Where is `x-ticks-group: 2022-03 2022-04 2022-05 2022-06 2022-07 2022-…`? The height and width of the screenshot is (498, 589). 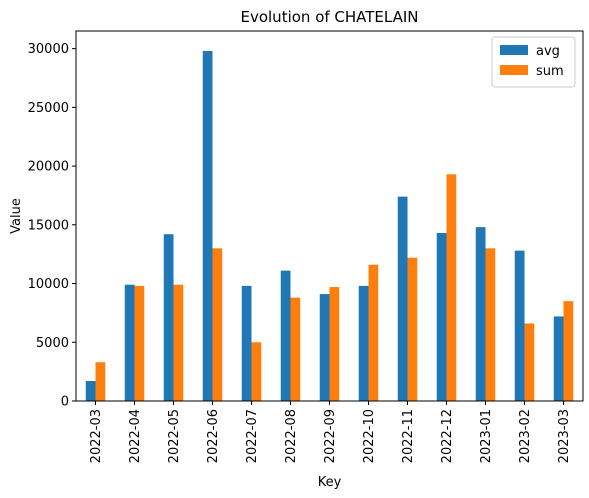
x-ticks-group: 2022-03 2022-04 2022-05 2022-06 2022-07 2022-… is located at coordinates (330, 432).